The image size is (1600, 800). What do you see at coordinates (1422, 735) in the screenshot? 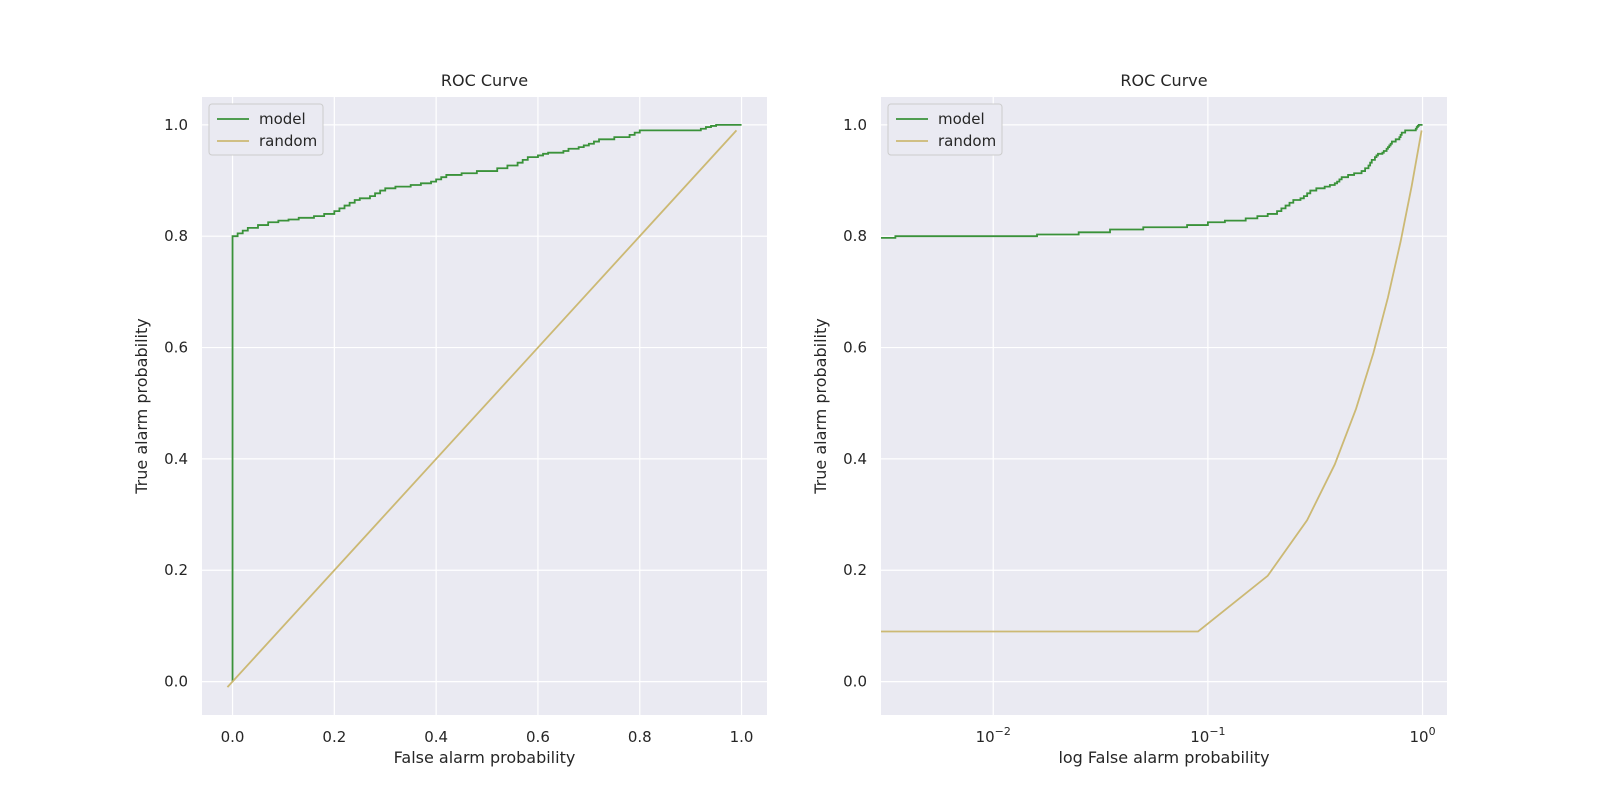
I see `x-tick-label: 10⁰` at bounding box center [1422, 735].